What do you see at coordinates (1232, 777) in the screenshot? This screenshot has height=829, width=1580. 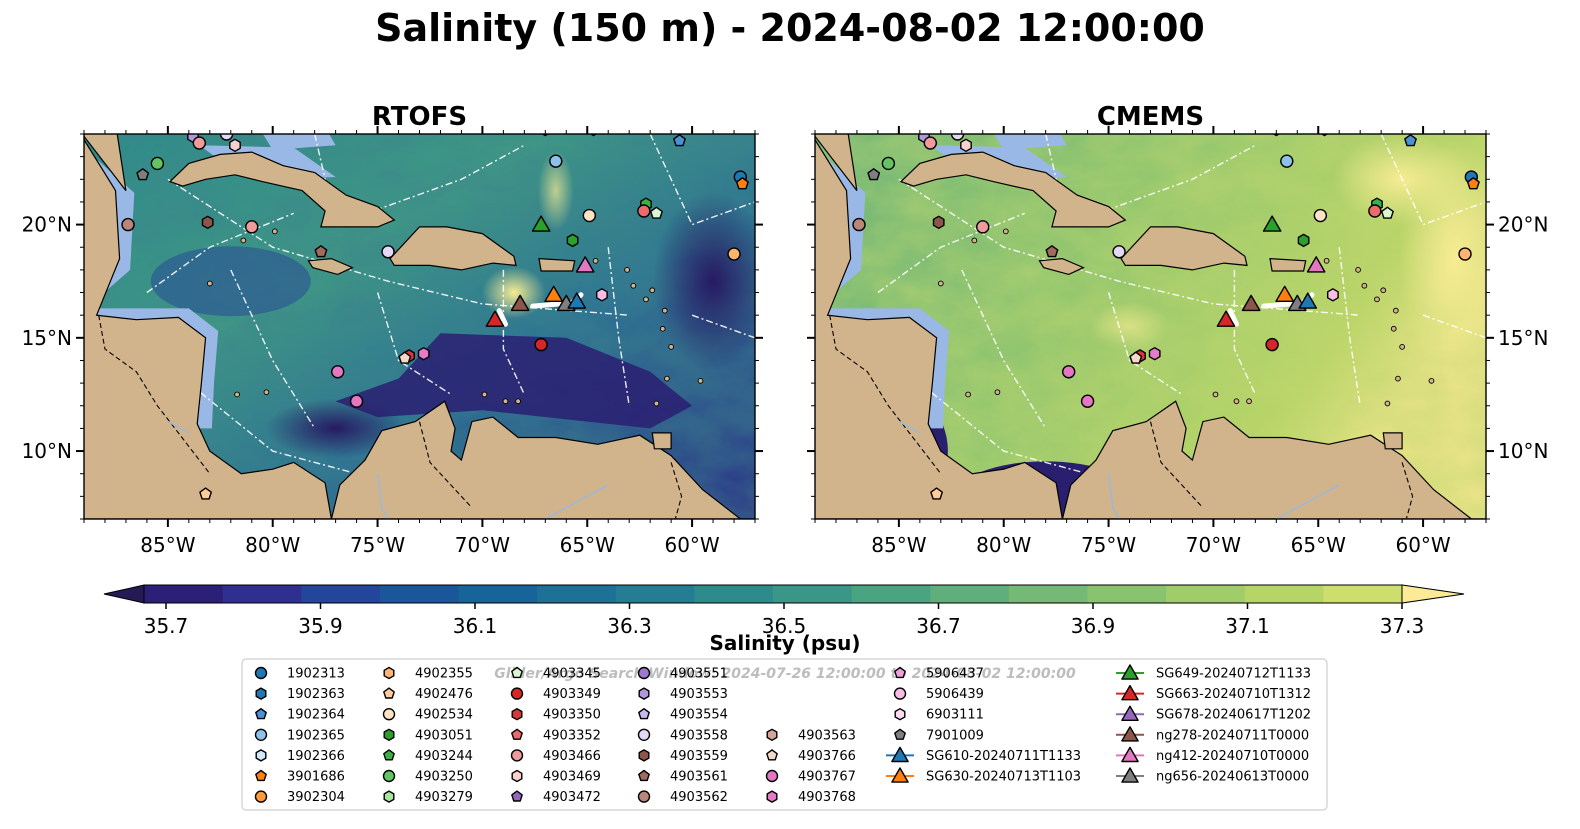 I see `legend-label: ng656-20240613T0000` at bounding box center [1232, 777].